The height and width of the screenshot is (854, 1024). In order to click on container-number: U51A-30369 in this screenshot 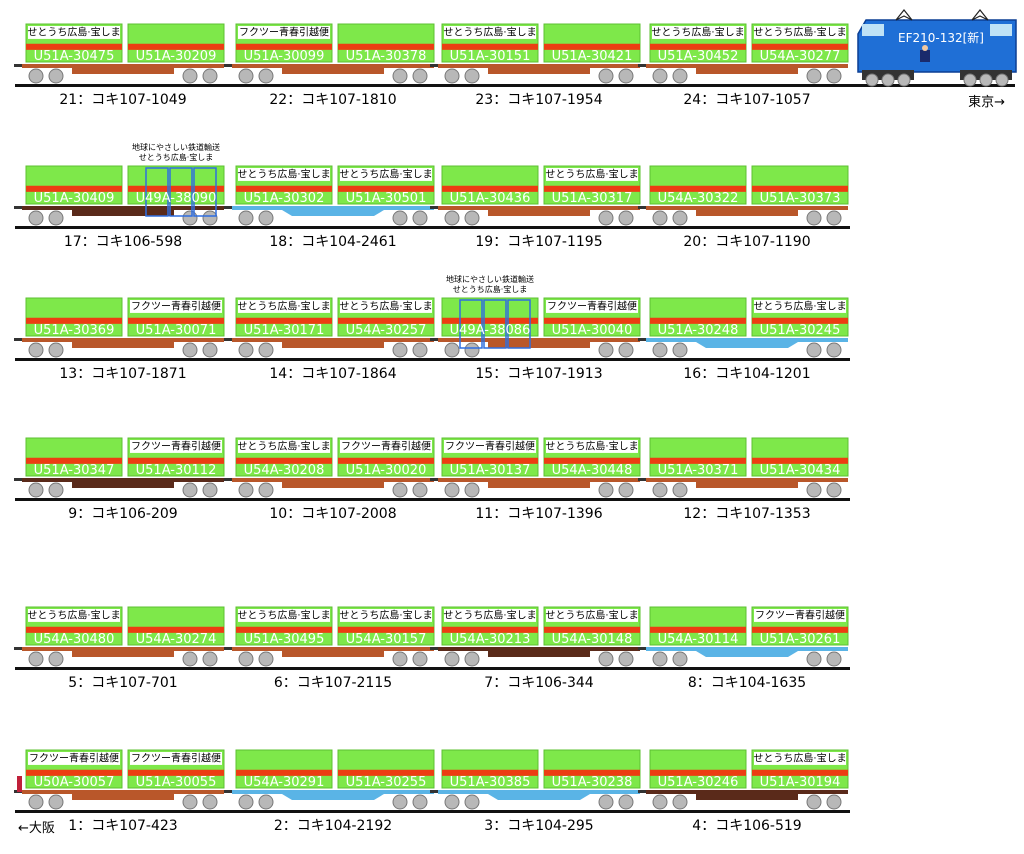, I will do `click(74, 330)`.